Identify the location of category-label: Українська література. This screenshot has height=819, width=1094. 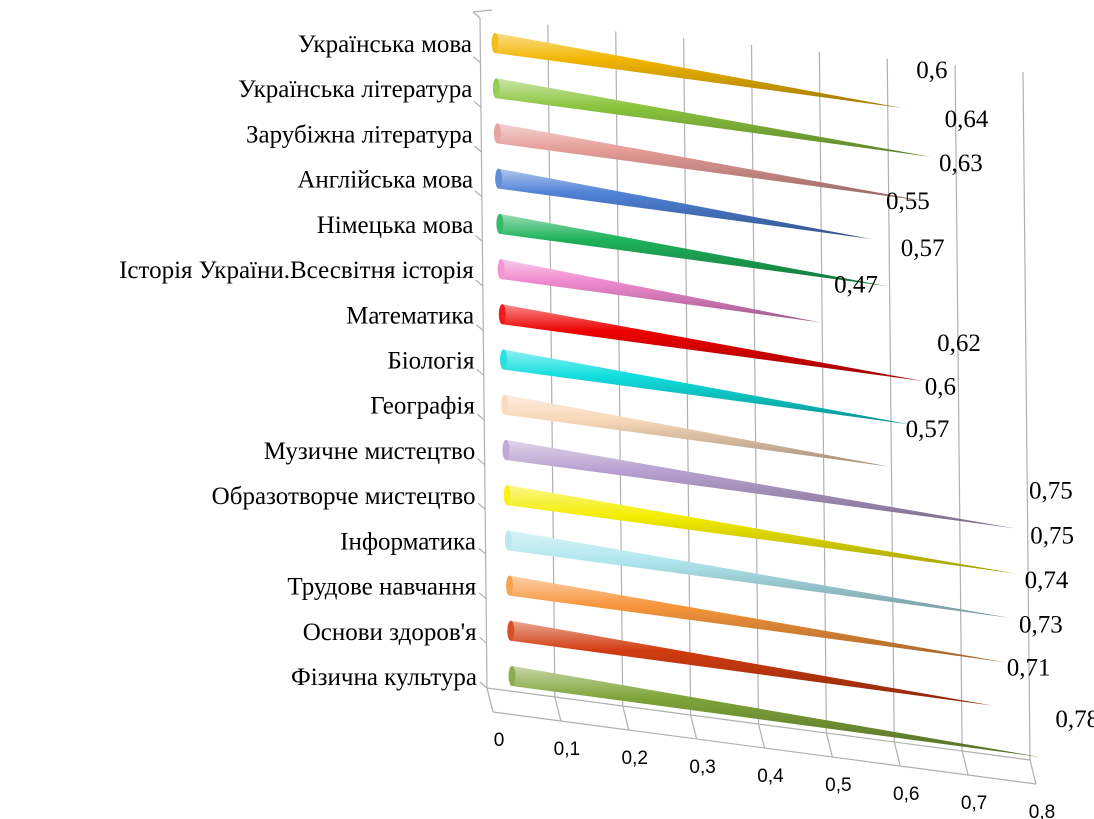
(355, 89).